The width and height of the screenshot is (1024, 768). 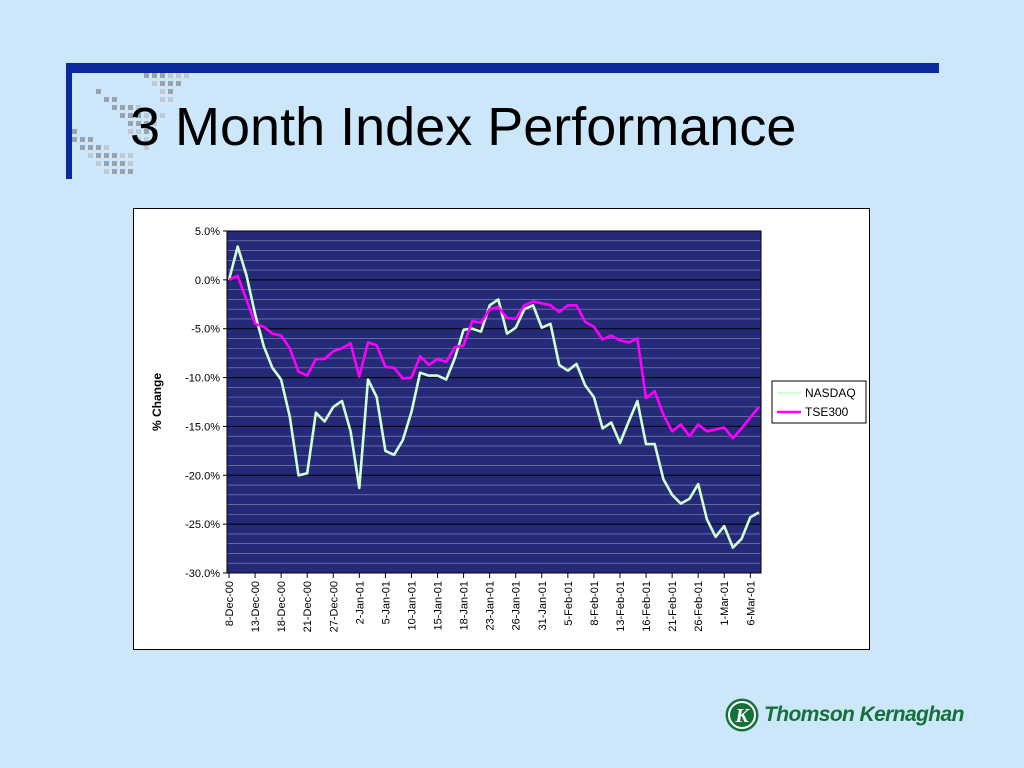 I want to click on x-tick-label: 10-Jan-01, so click(x=412, y=606).